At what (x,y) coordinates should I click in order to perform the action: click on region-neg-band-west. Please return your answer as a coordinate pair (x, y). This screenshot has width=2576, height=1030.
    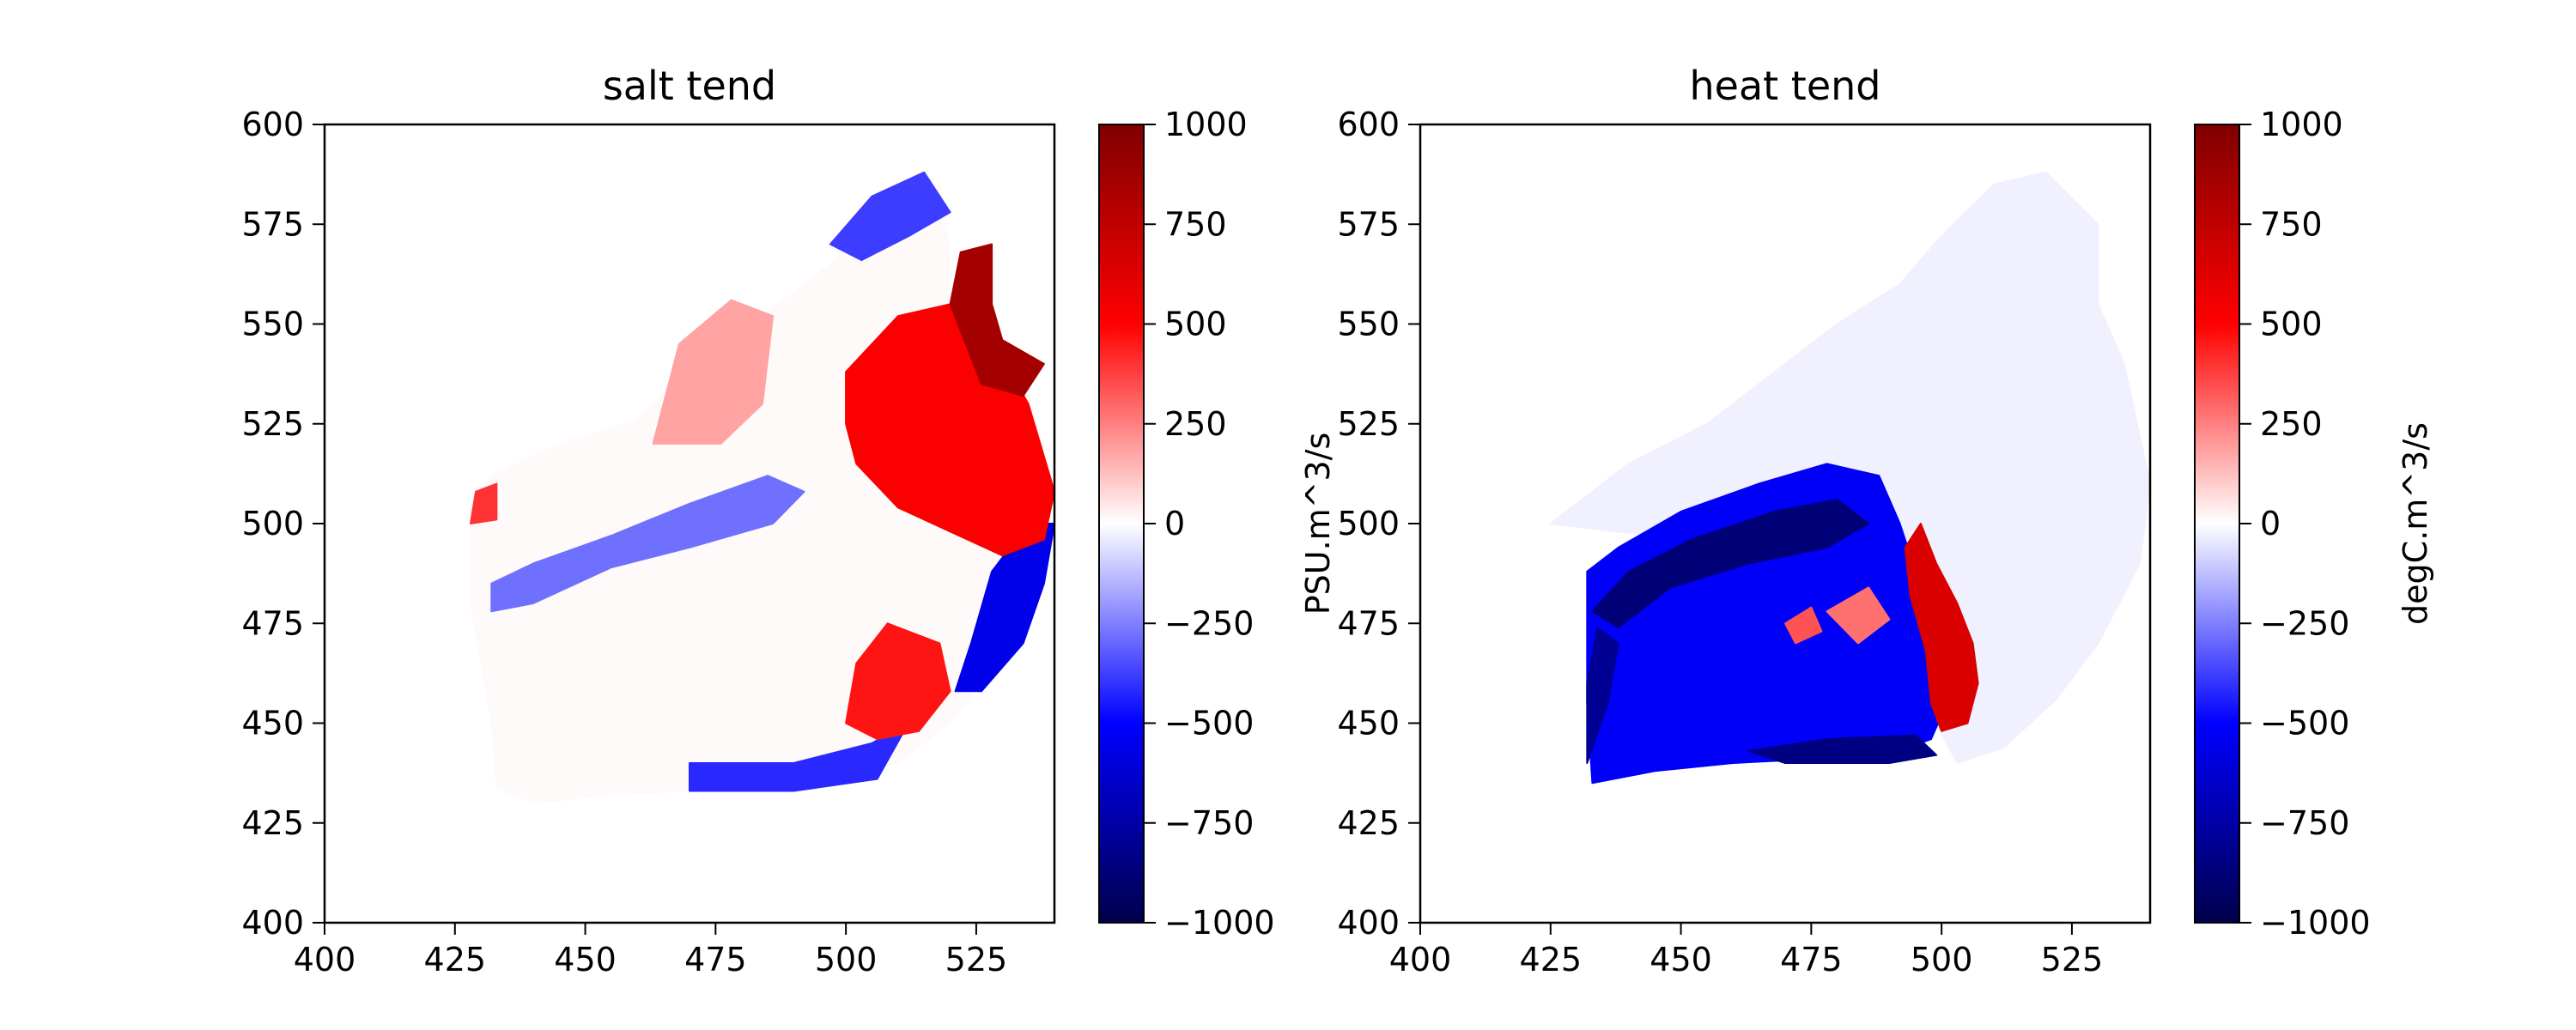
    Looking at the image, I should click on (647, 544).